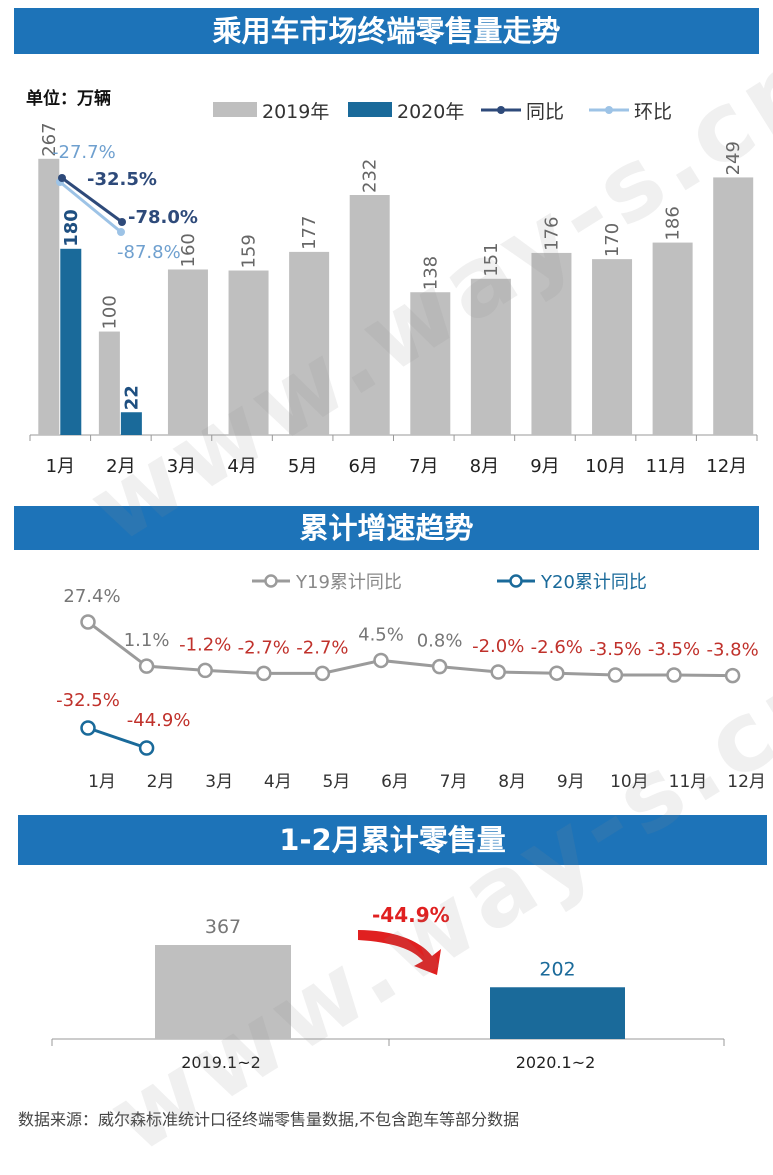 The height and width of the screenshot is (1175, 773). Describe the element at coordinates (388, 987) in the screenshot. I see `jan-feb-total-chart: 367 2019.1~2 202 2020.1~2 -44.9%` at that location.